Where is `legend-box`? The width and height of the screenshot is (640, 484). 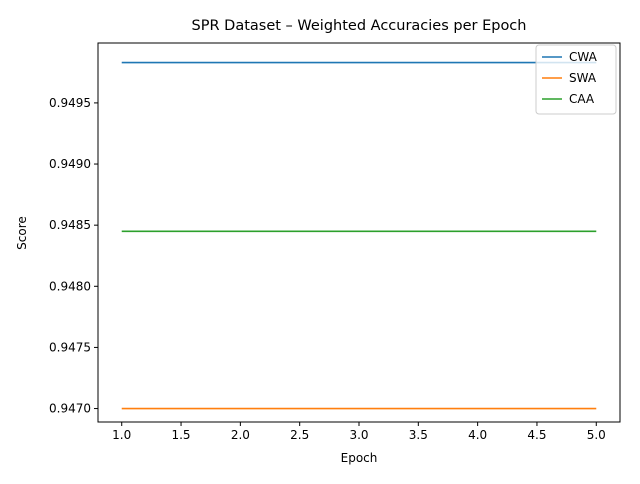
legend-box is located at coordinates (576, 79).